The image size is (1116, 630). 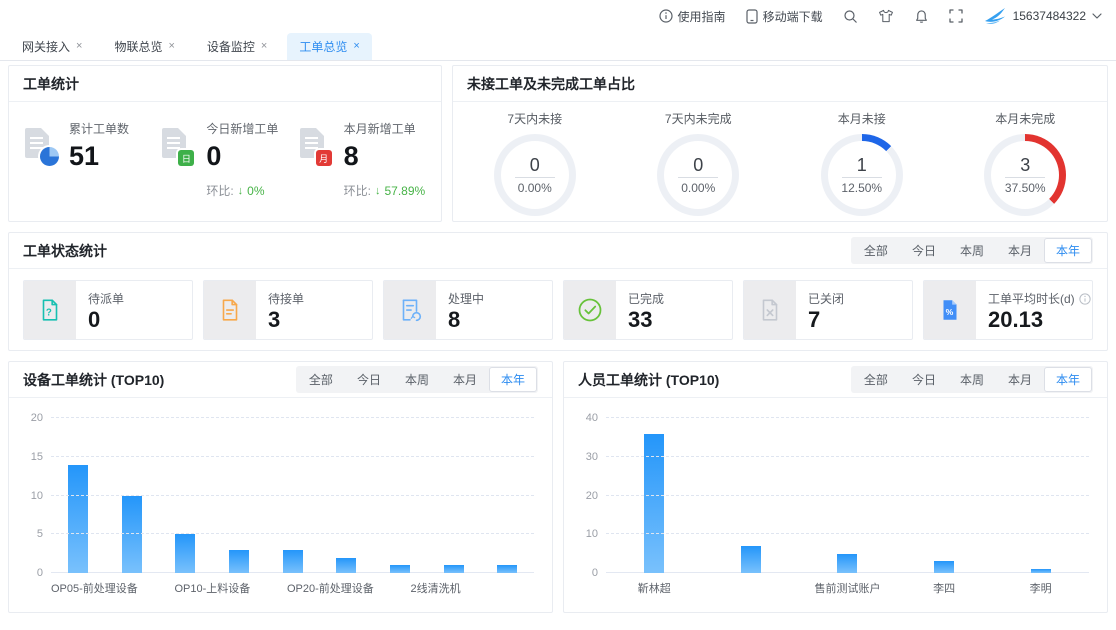 I want to click on chevron-down-icon, so click(x=1097, y=16).